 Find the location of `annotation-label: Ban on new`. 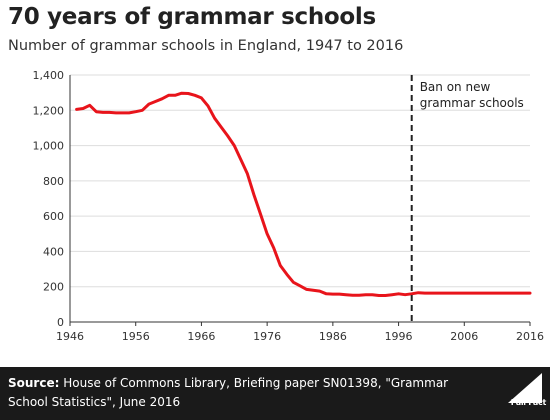

annotation-label: Ban on new is located at coordinates (455, 87).